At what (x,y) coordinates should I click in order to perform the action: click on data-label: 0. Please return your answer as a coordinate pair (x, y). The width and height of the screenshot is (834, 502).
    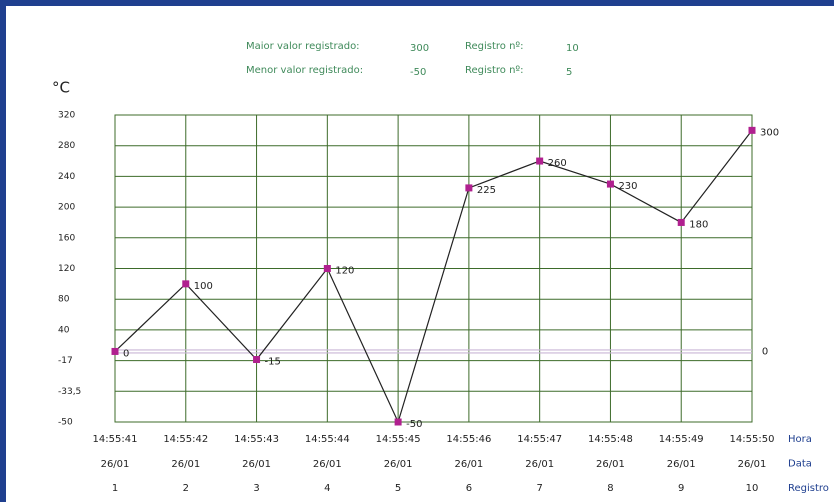
    Looking at the image, I should click on (126, 353).